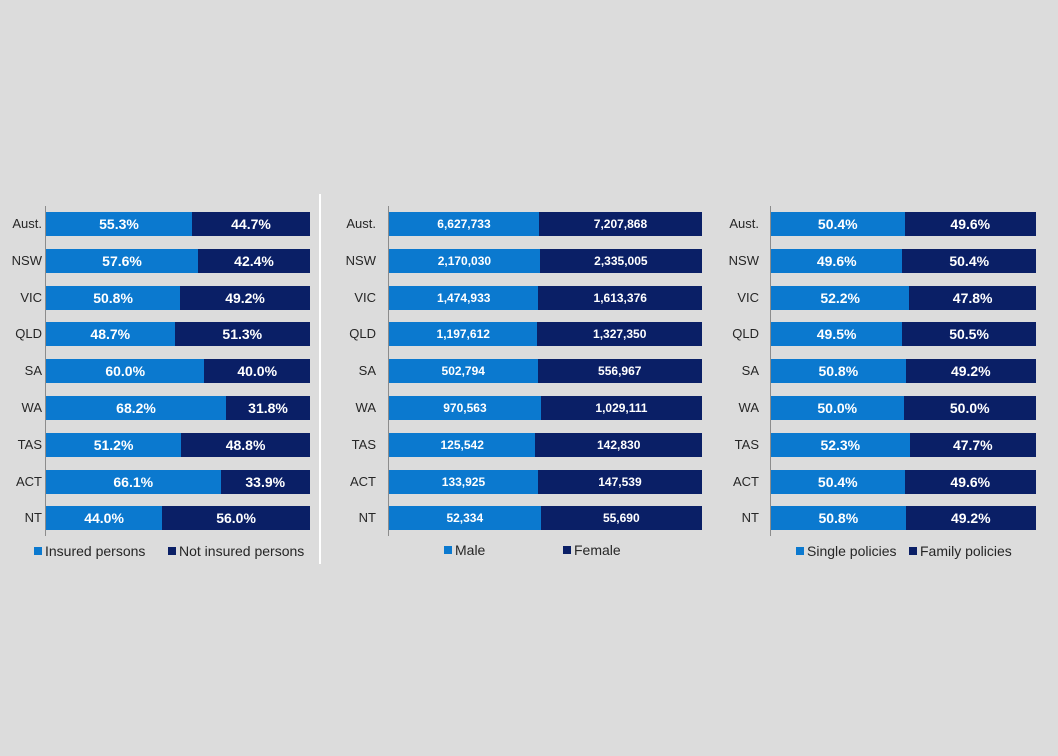 The height and width of the screenshot is (756, 1058). What do you see at coordinates (33, 518) in the screenshot?
I see `category-label: NT` at bounding box center [33, 518].